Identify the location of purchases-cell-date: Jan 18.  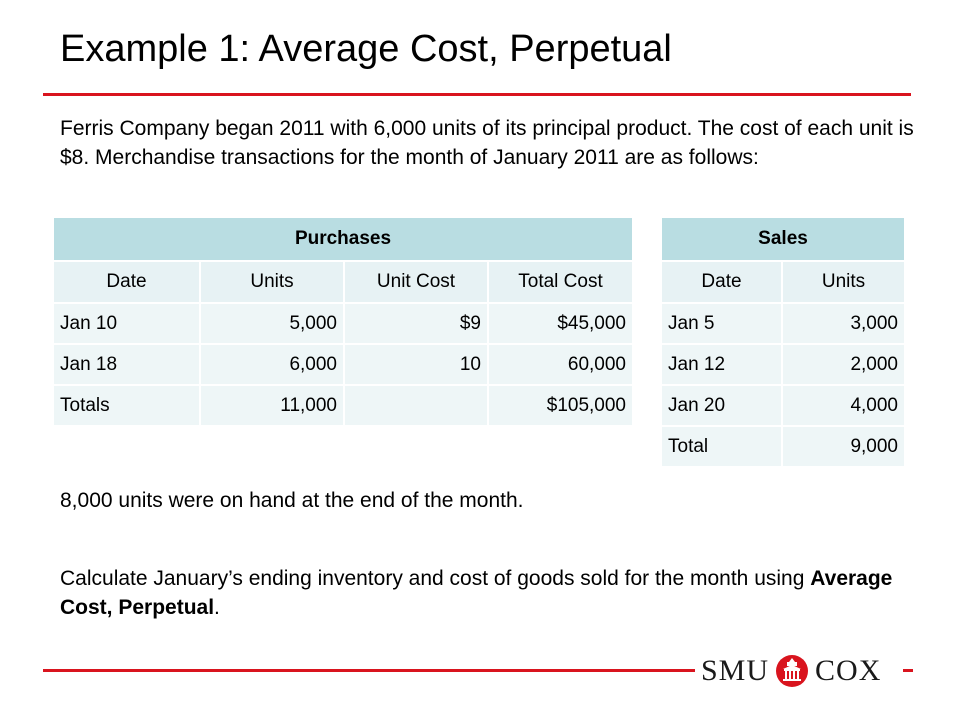
(127, 364).